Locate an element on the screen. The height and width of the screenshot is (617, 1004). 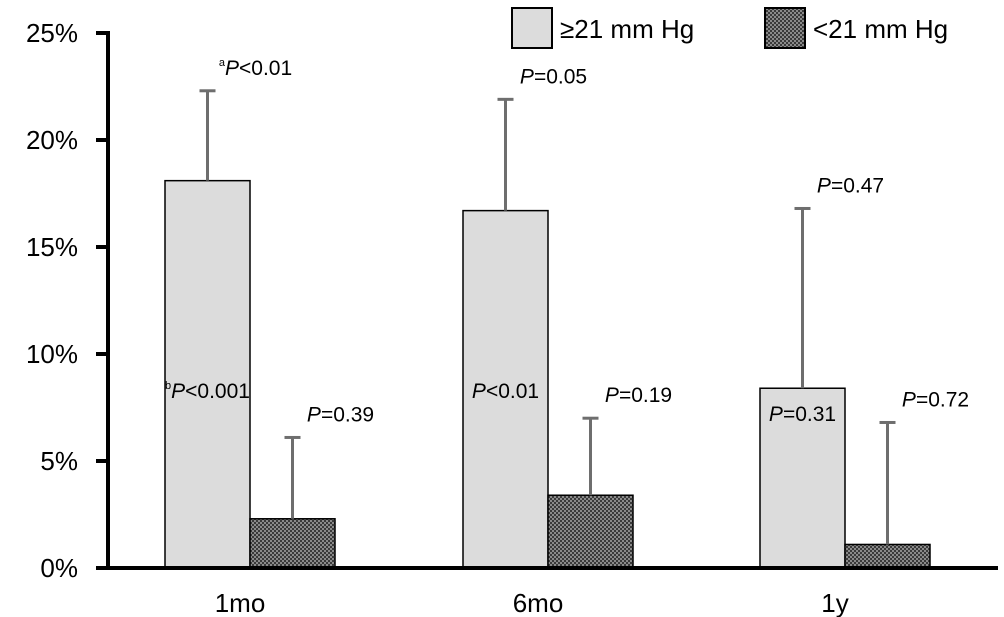
p-value-annotation: P=0.39 is located at coordinates (340, 414).